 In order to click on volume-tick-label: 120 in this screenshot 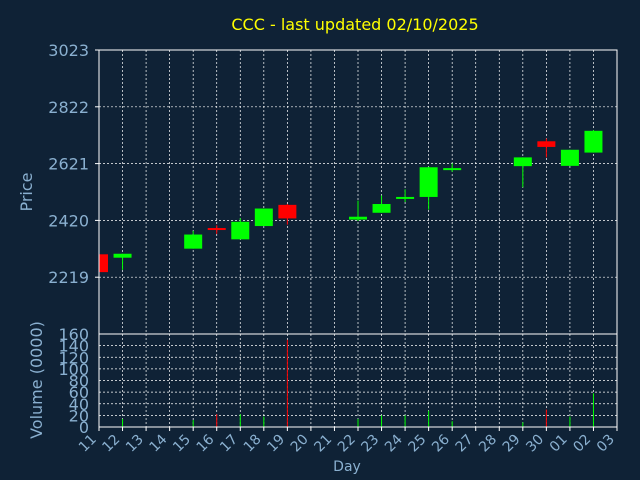, I will do `click(73, 357)`.